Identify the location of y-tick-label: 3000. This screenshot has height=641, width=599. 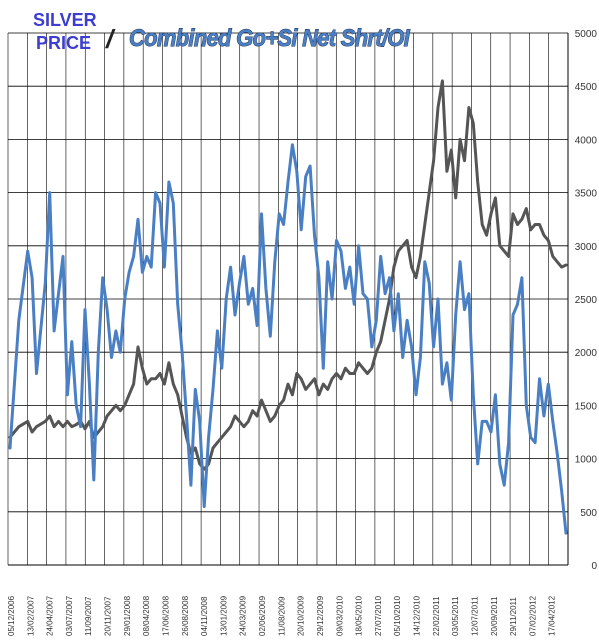
(586, 247).